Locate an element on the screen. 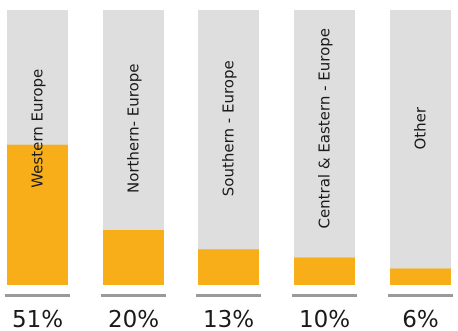 This screenshot has height=331, width=458. category-label: Western Europe is located at coordinates (38, 128).